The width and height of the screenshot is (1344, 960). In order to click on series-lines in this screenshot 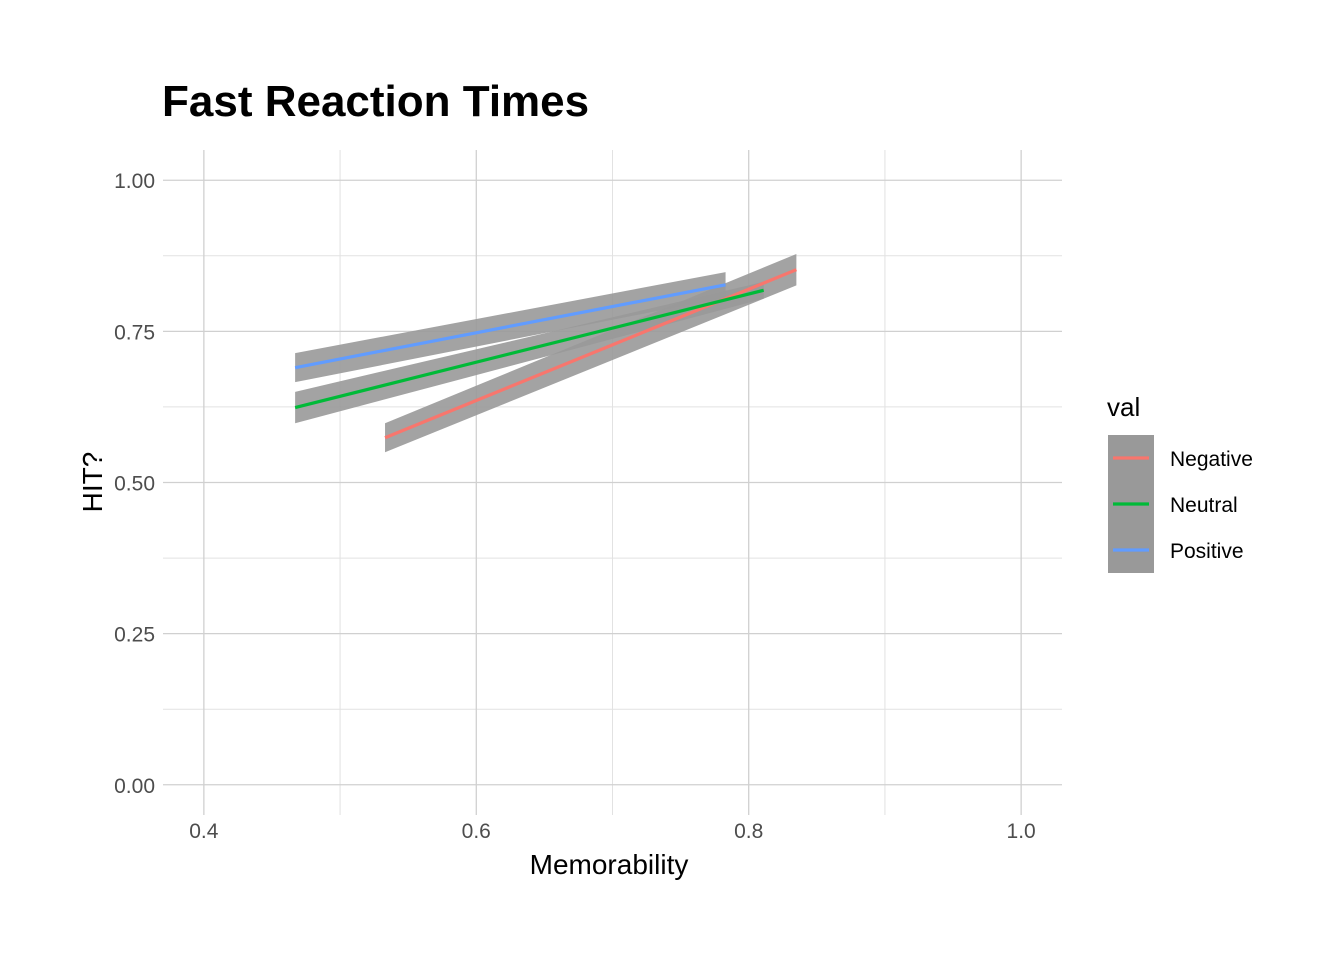, I will do `click(545, 354)`.